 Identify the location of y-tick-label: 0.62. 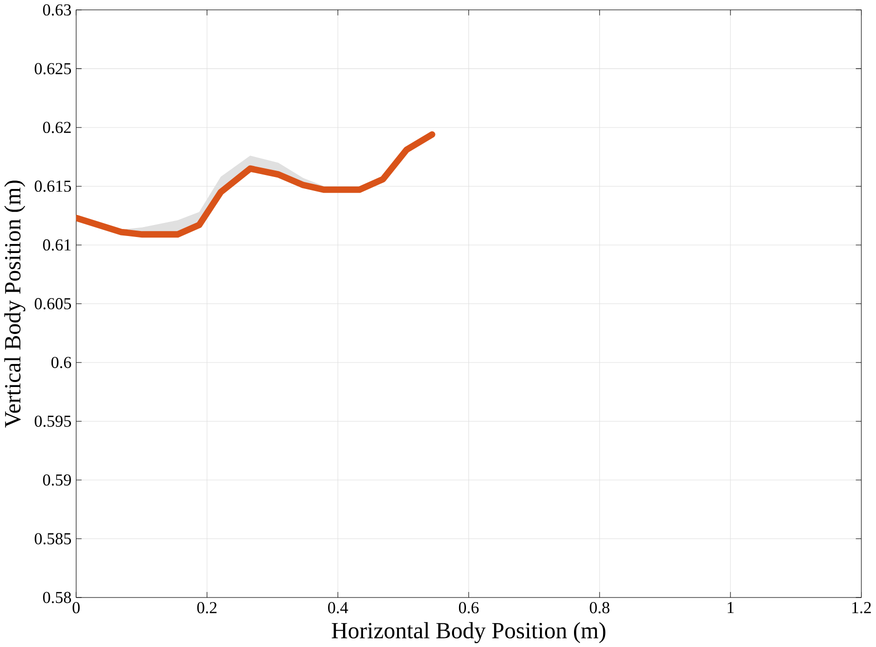
(57, 127).